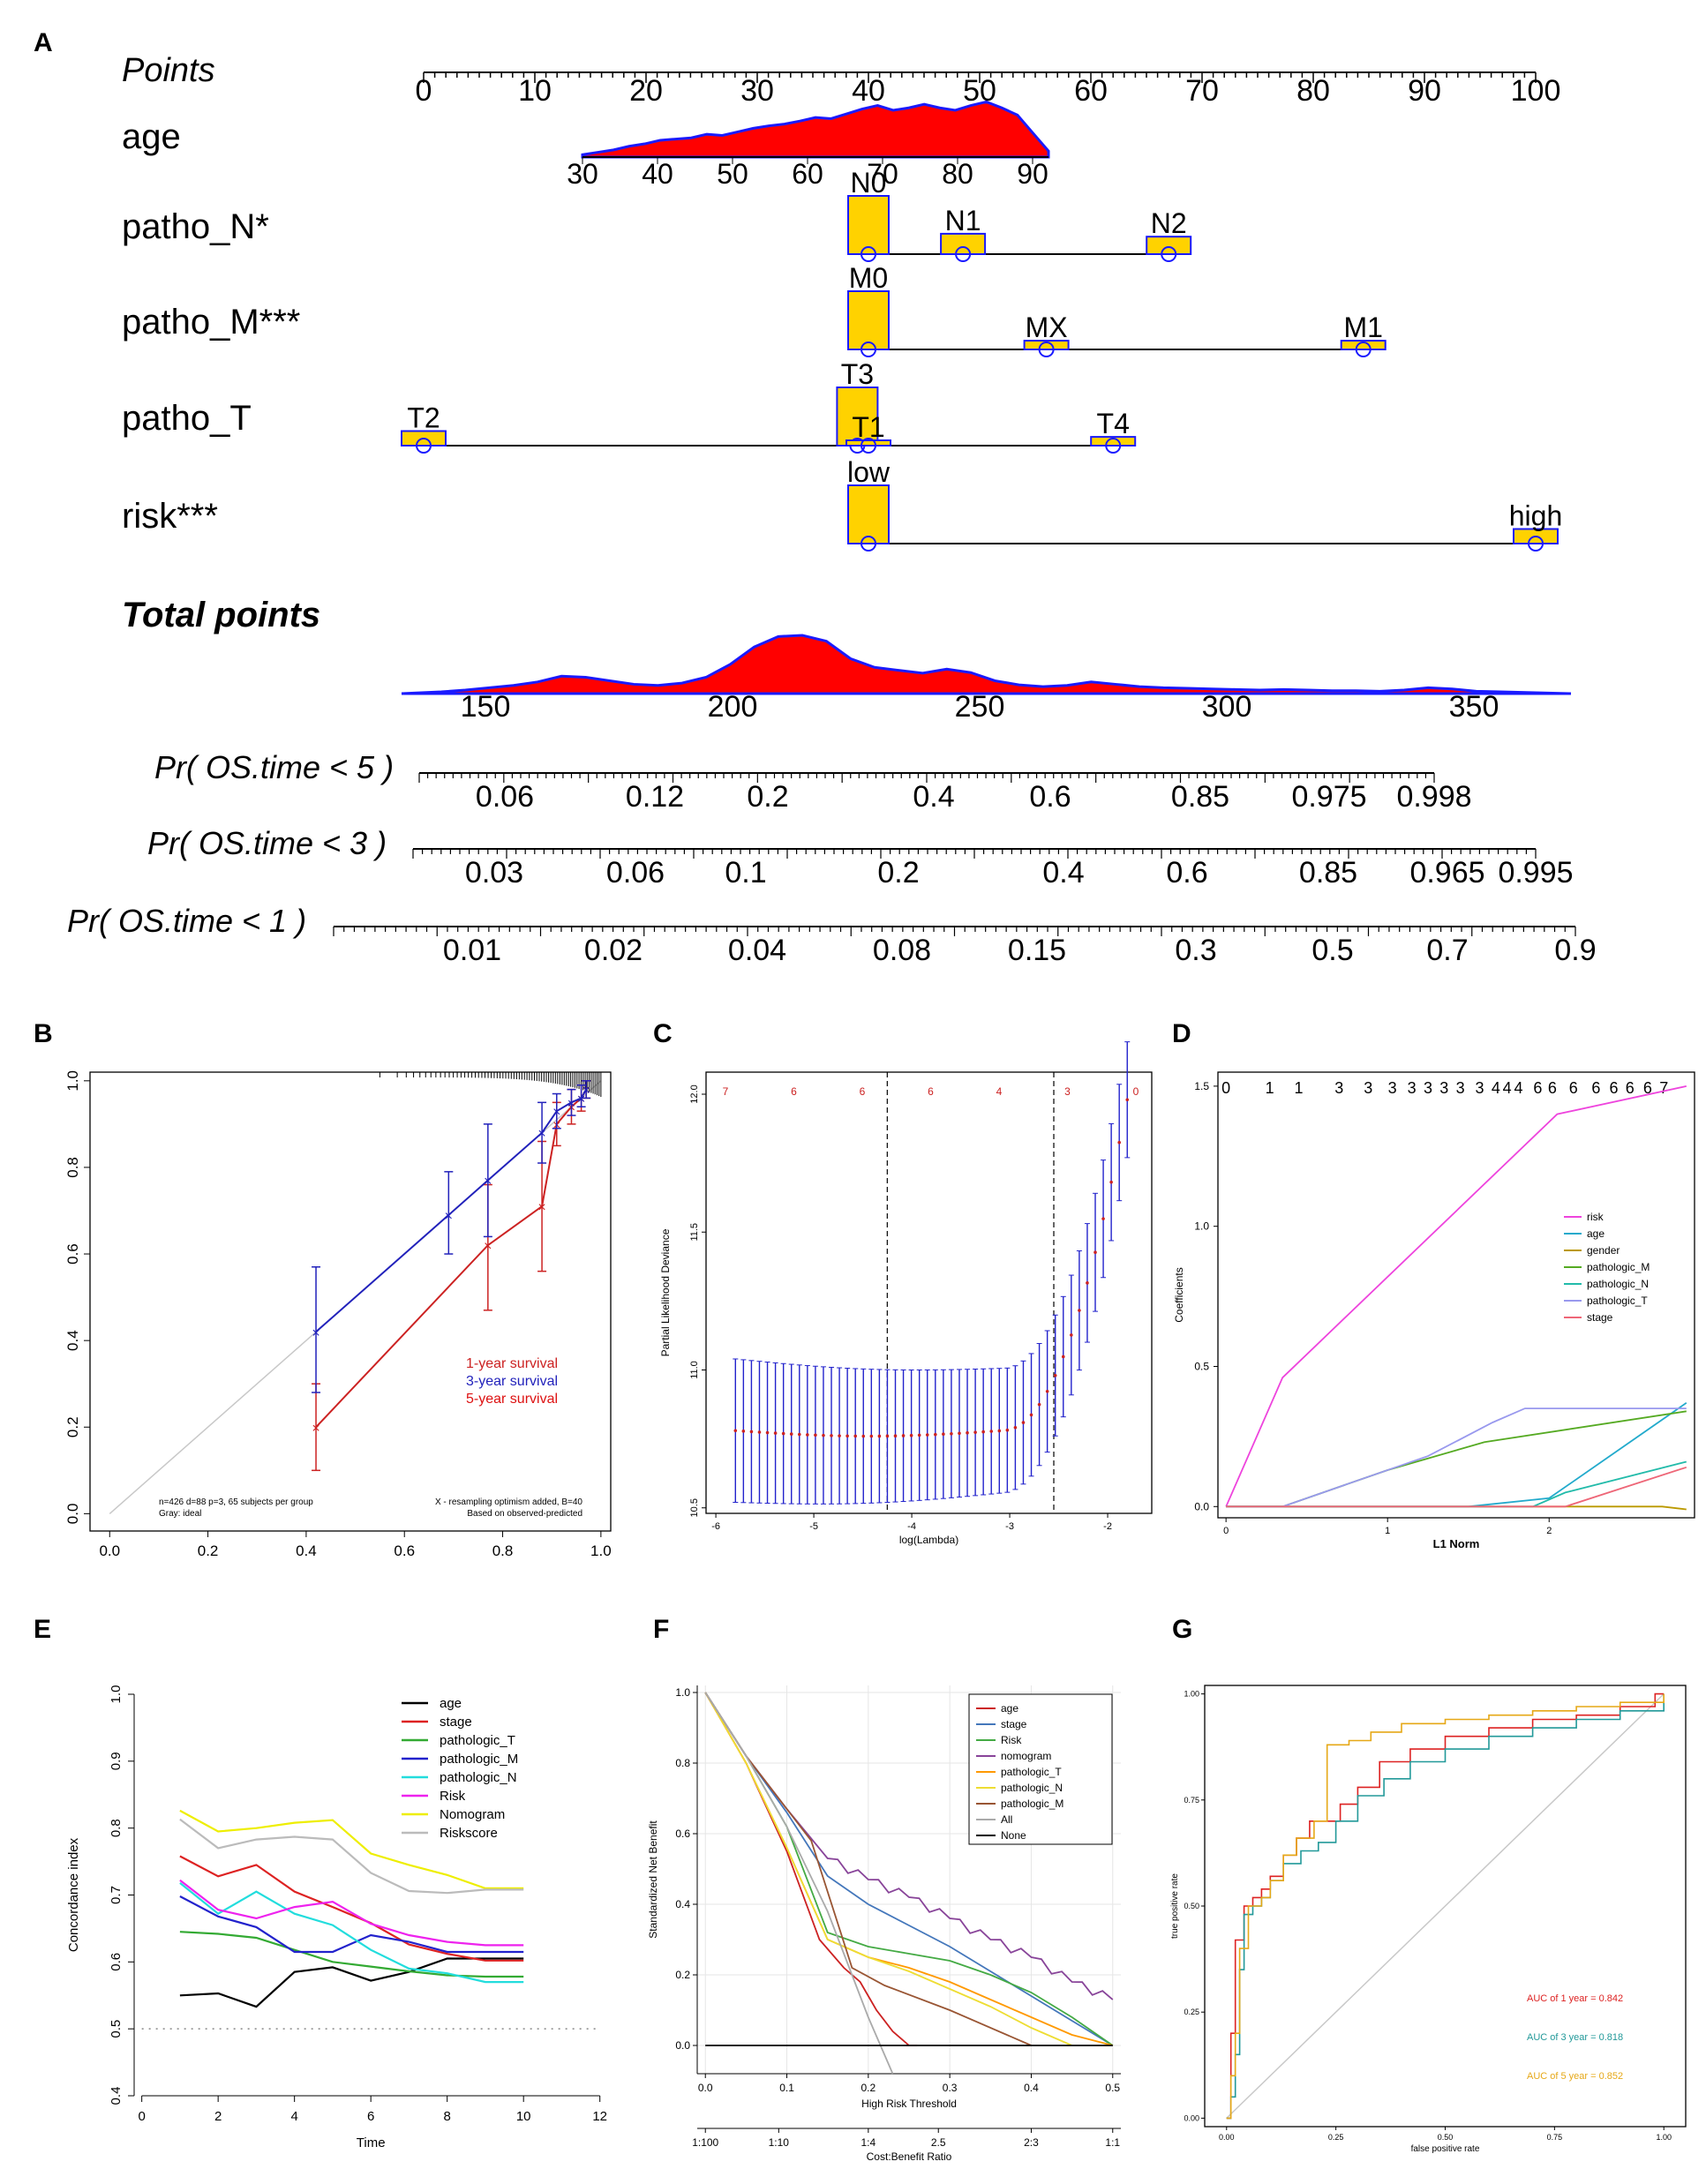 The height and width of the screenshot is (2184, 1706). Describe the element at coordinates (694, 1507) in the screenshot. I see `y-tick-label: 10.5` at that location.